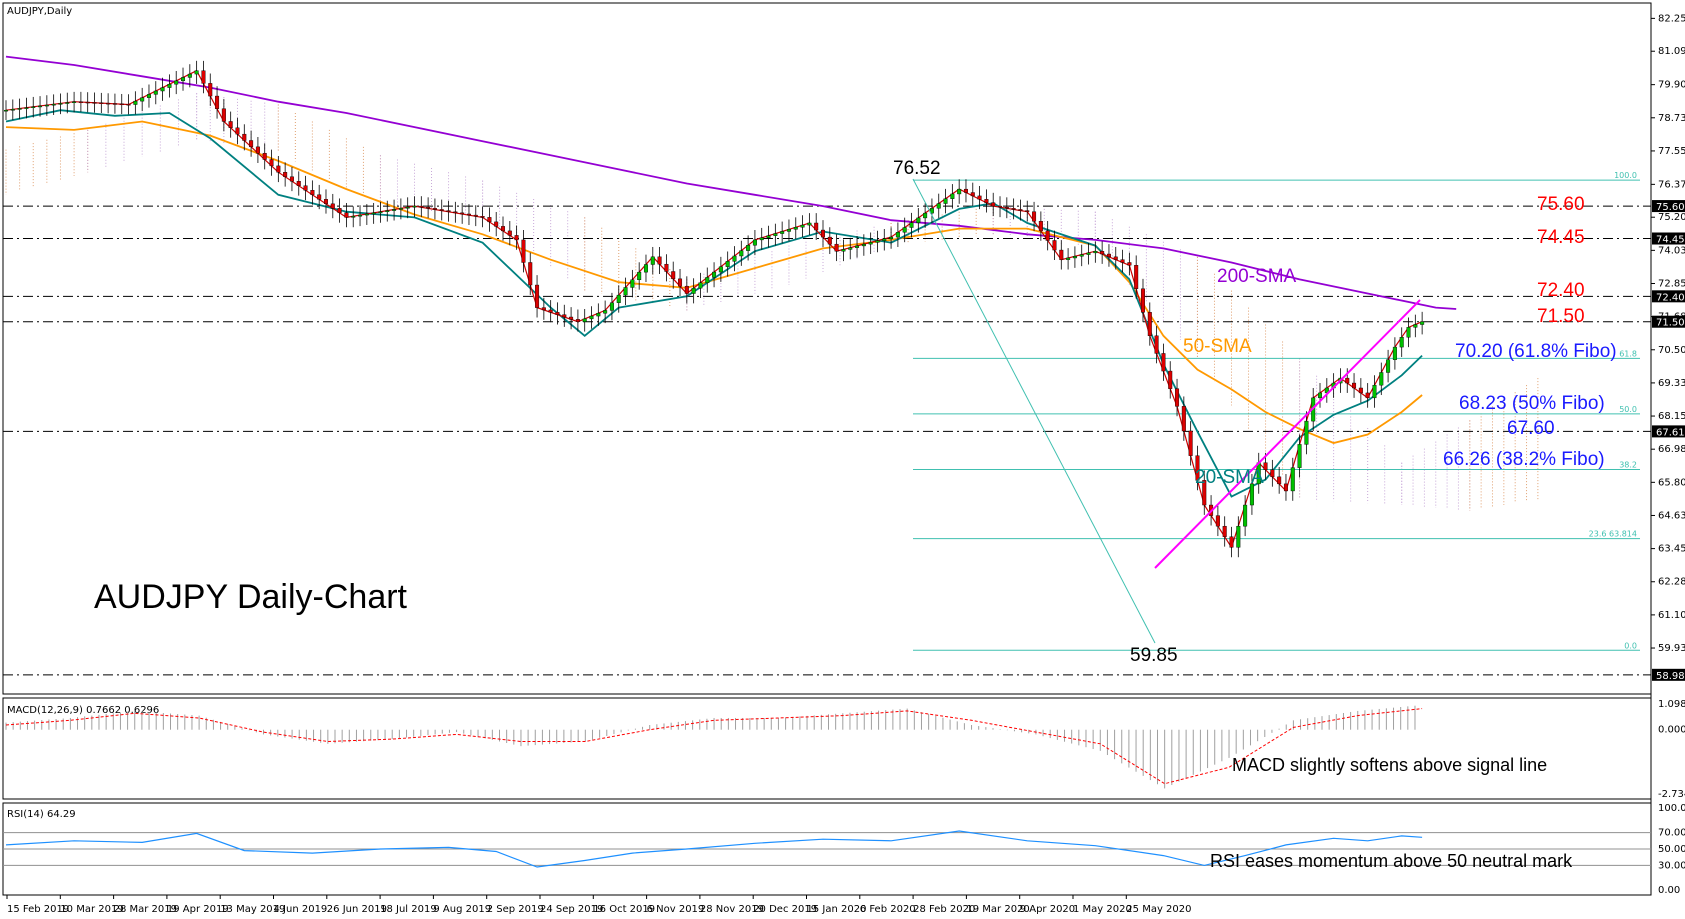  I want to click on price-tick-label: 64.630, so click(1671, 515).